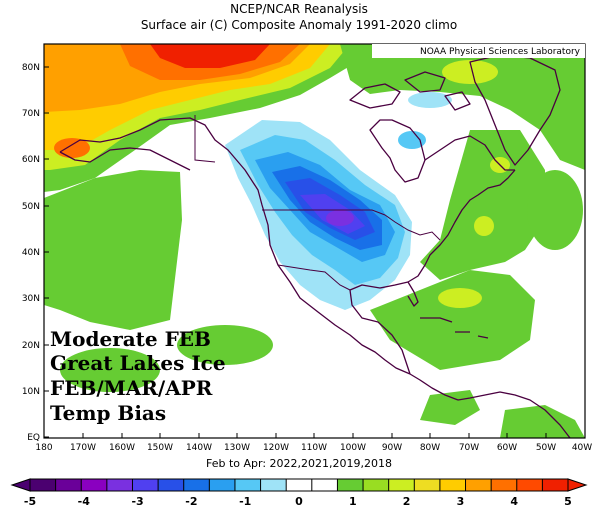 This screenshot has height=512, width=598. I want to click on colorbar-left-arrow, so click(20, 485).